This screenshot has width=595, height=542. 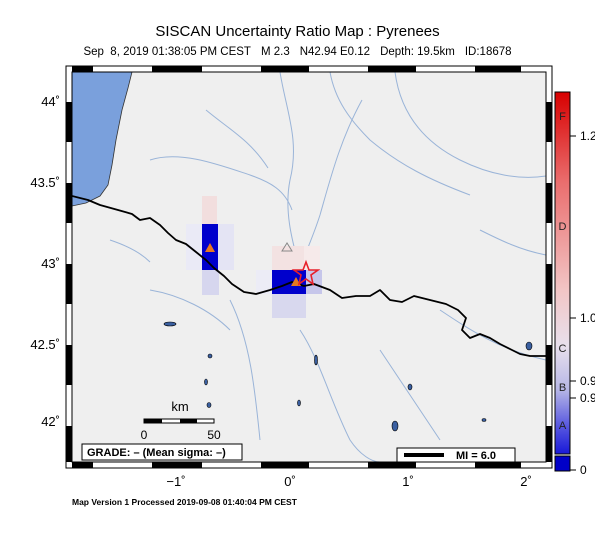 What do you see at coordinates (45, 182) in the screenshot?
I see `lat-label: 43.5˚` at bounding box center [45, 182].